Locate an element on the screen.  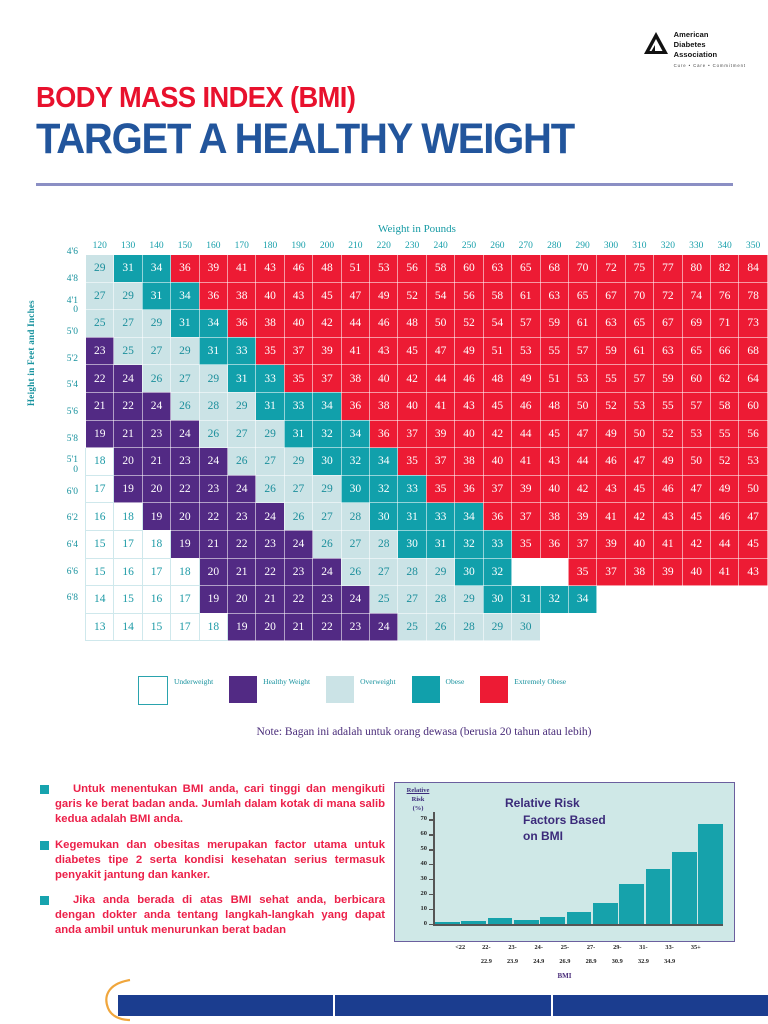
bmi-cell: 49 is located at coordinates (469, 351).